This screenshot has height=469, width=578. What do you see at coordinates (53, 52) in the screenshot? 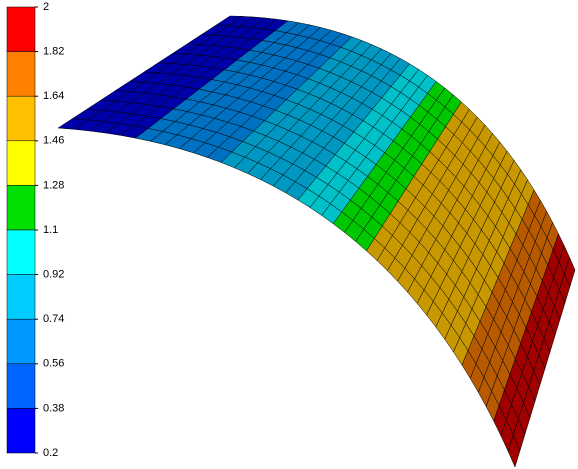
I see `tick-label: 1.82` at bounding box center [53, 52].